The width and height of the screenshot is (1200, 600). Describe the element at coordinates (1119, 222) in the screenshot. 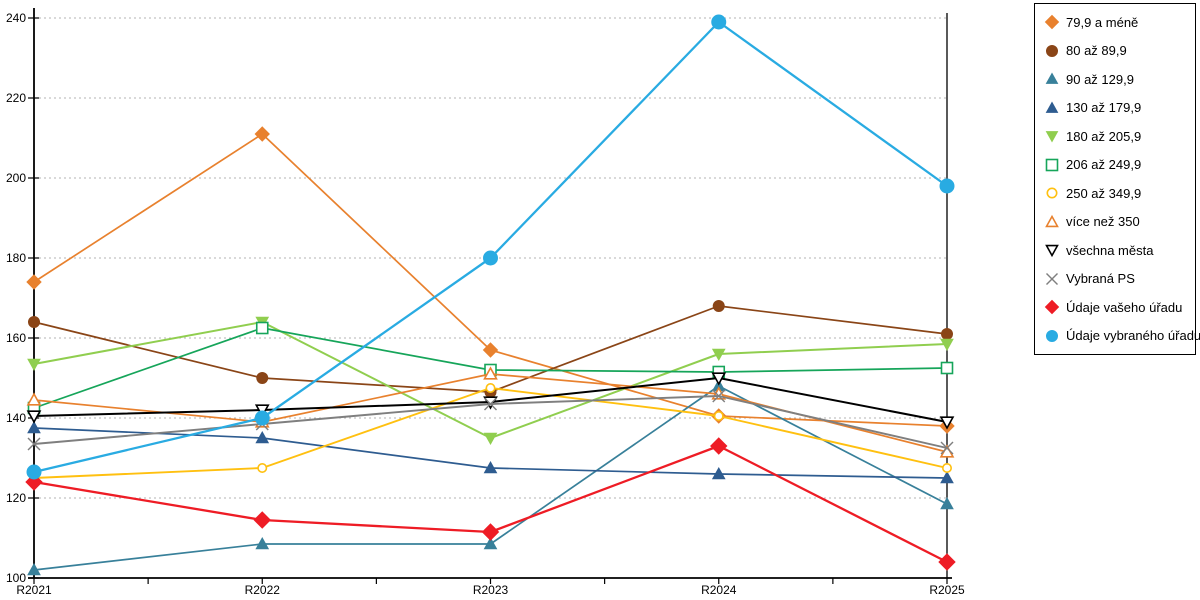

I see `legend-item-7: více než 350` at that location.